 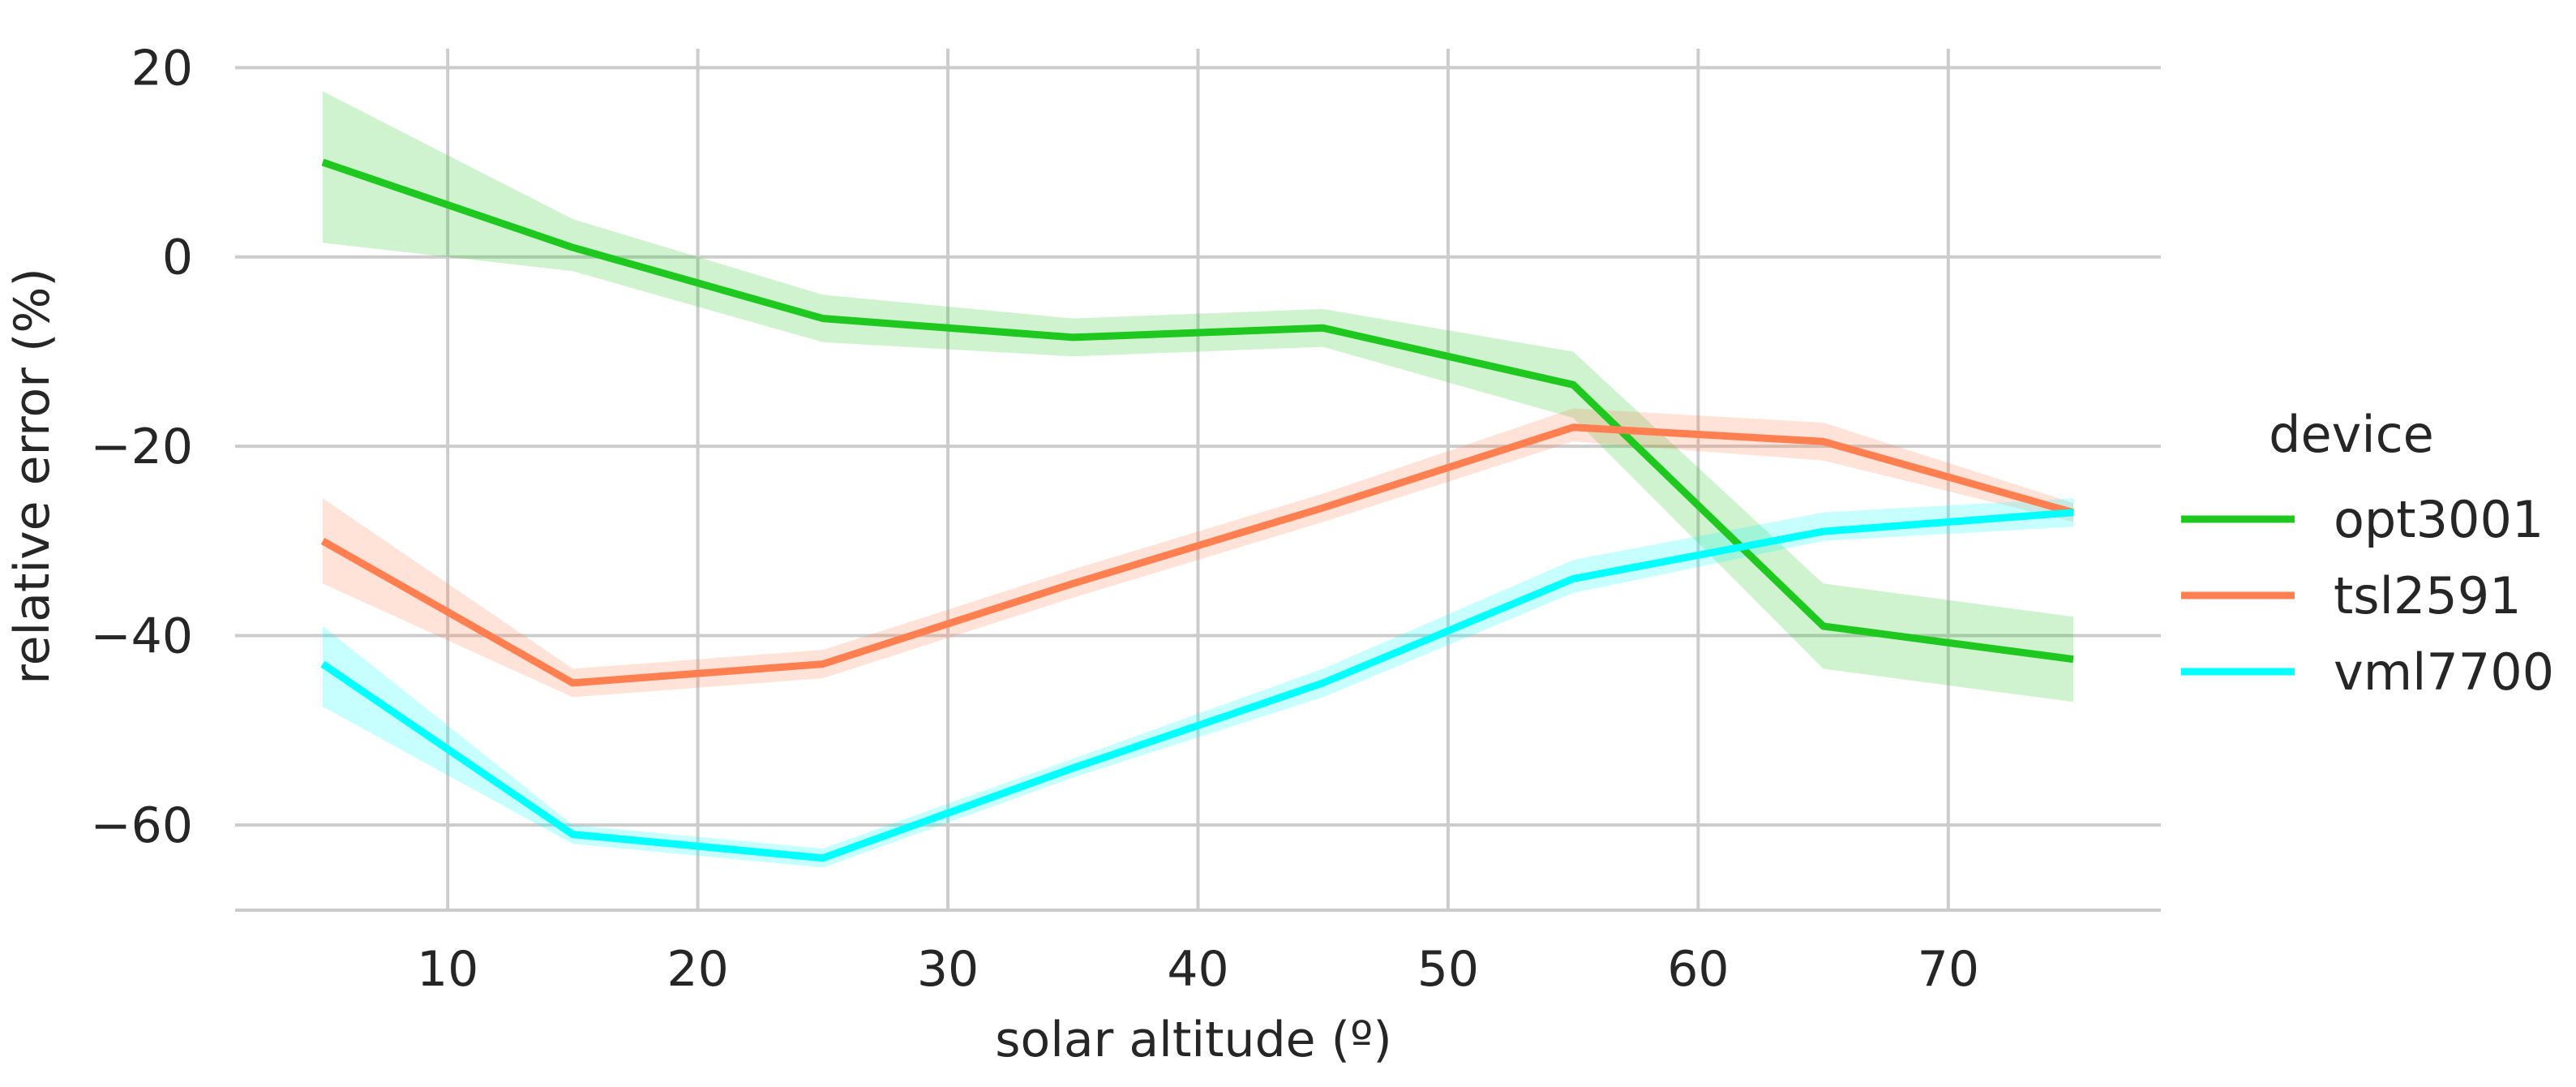 I want to click on y-tick-label: −40, so click(x=141, y=636).